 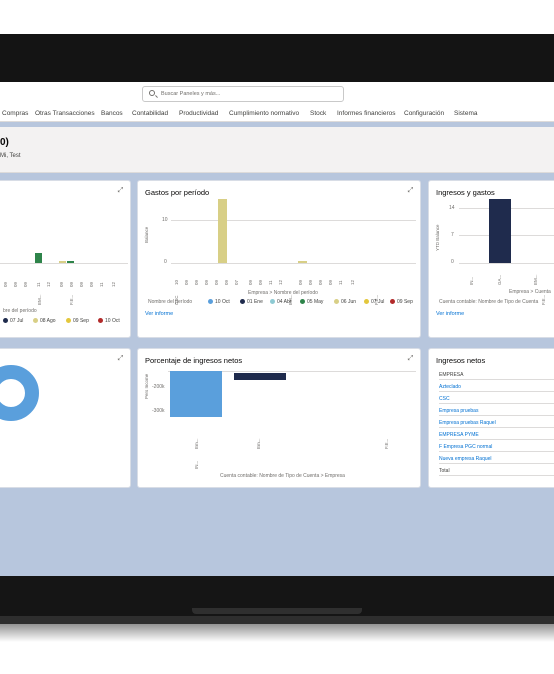 I want to click on nav-item-productividad: Productividad, so click(x=199, y=113).